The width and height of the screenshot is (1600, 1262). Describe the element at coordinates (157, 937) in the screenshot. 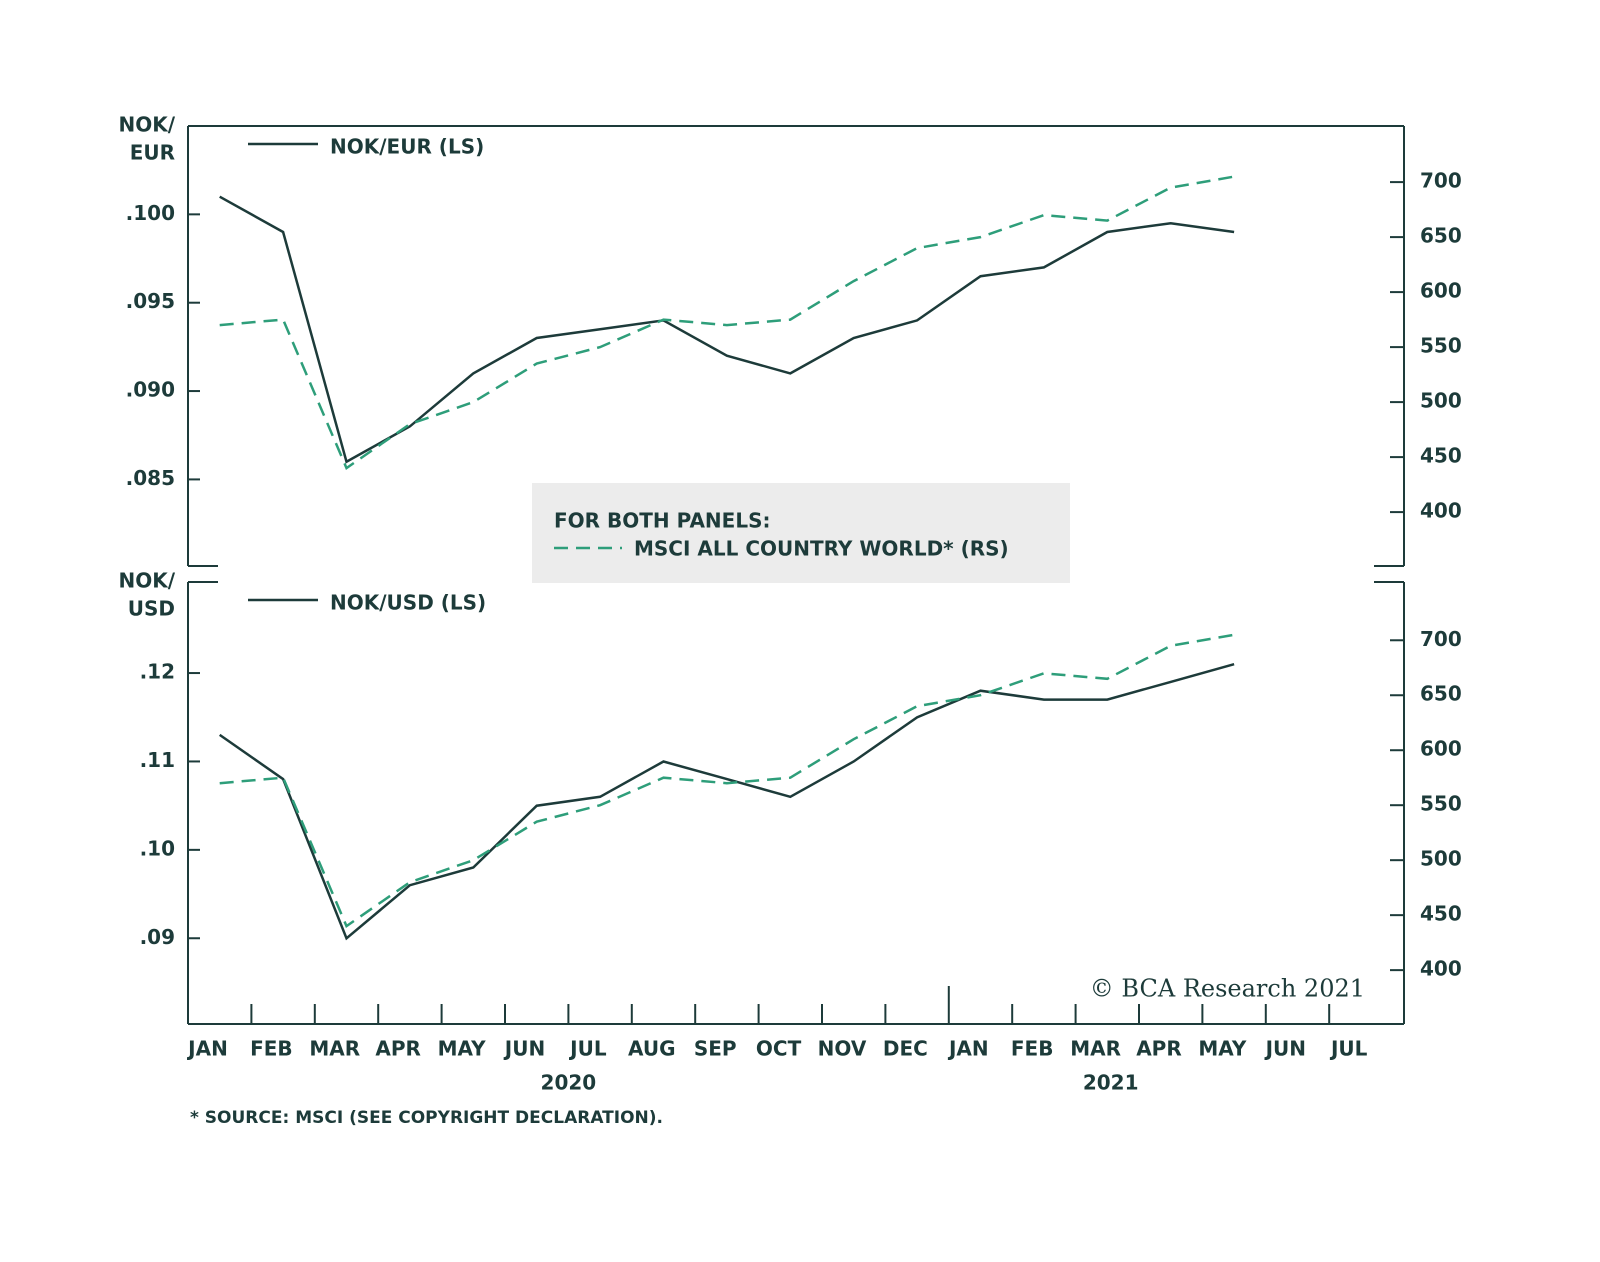

I see `y-tick-label: .09` at that location.